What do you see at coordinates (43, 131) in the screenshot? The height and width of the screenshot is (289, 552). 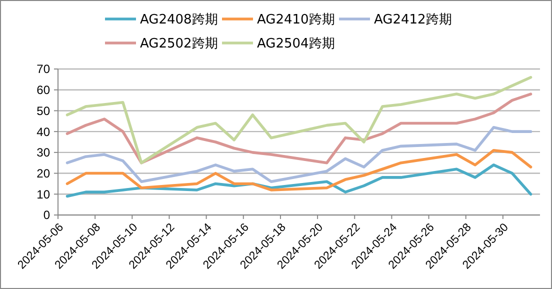 I see `y-tick-label: 40` at bounding box center [43, 131].